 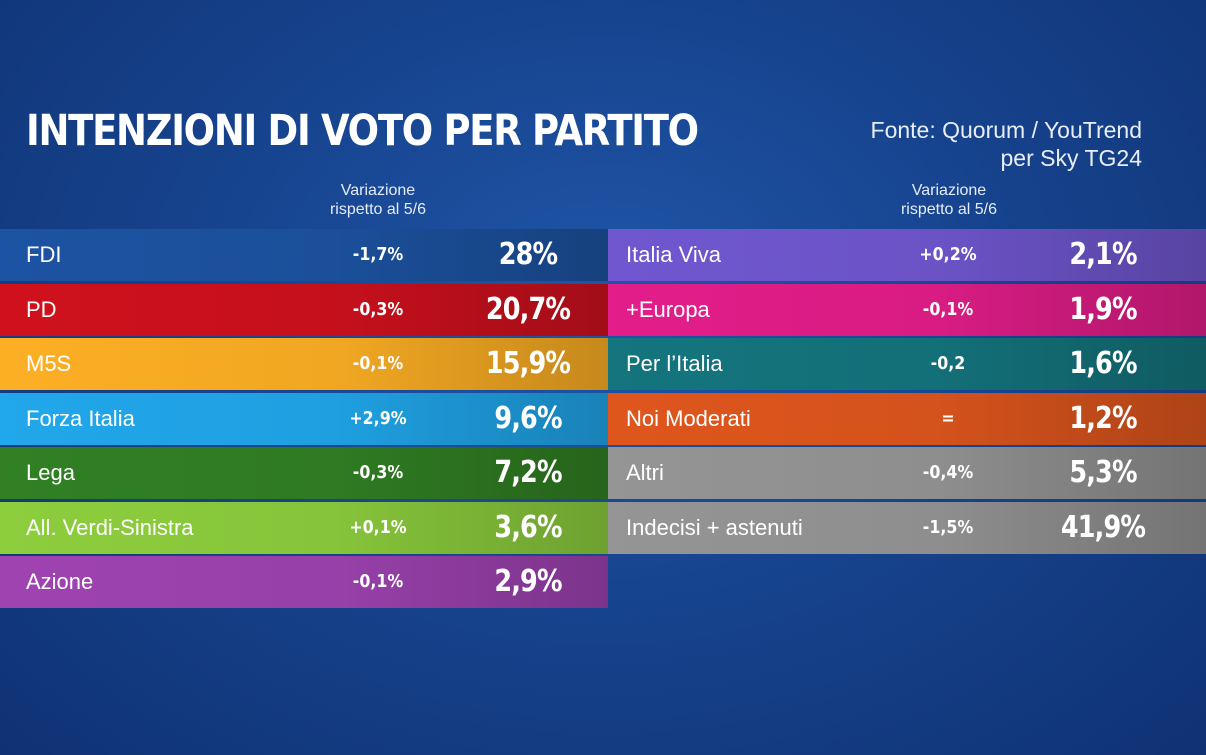 What do you see at coordinates (1006, 144) in the screenshot?
I see `source-note: Fonte: Quorum / YouTrend per Sky TG24` at bounding box center [1006, 144].